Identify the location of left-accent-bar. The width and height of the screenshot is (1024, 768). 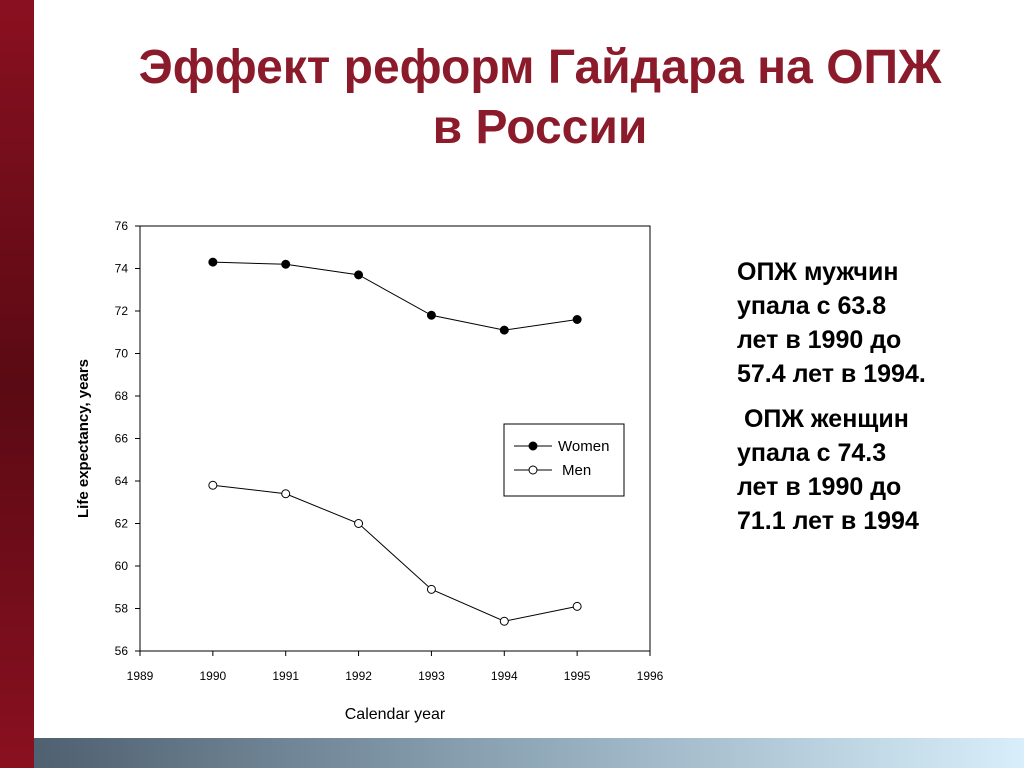
(17, 384).